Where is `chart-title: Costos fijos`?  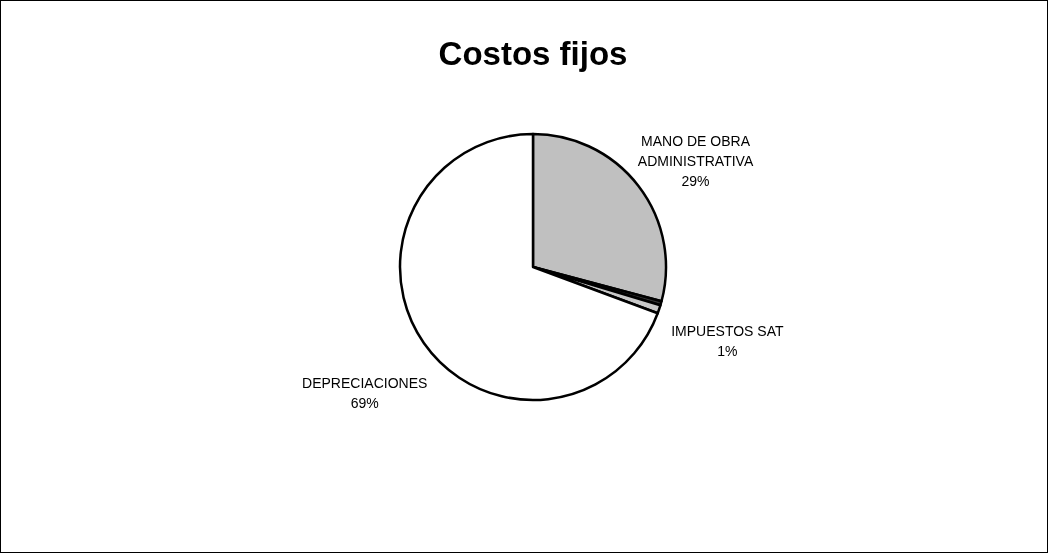 chart-title: Costos fijos is located at coordinates (533, 53).